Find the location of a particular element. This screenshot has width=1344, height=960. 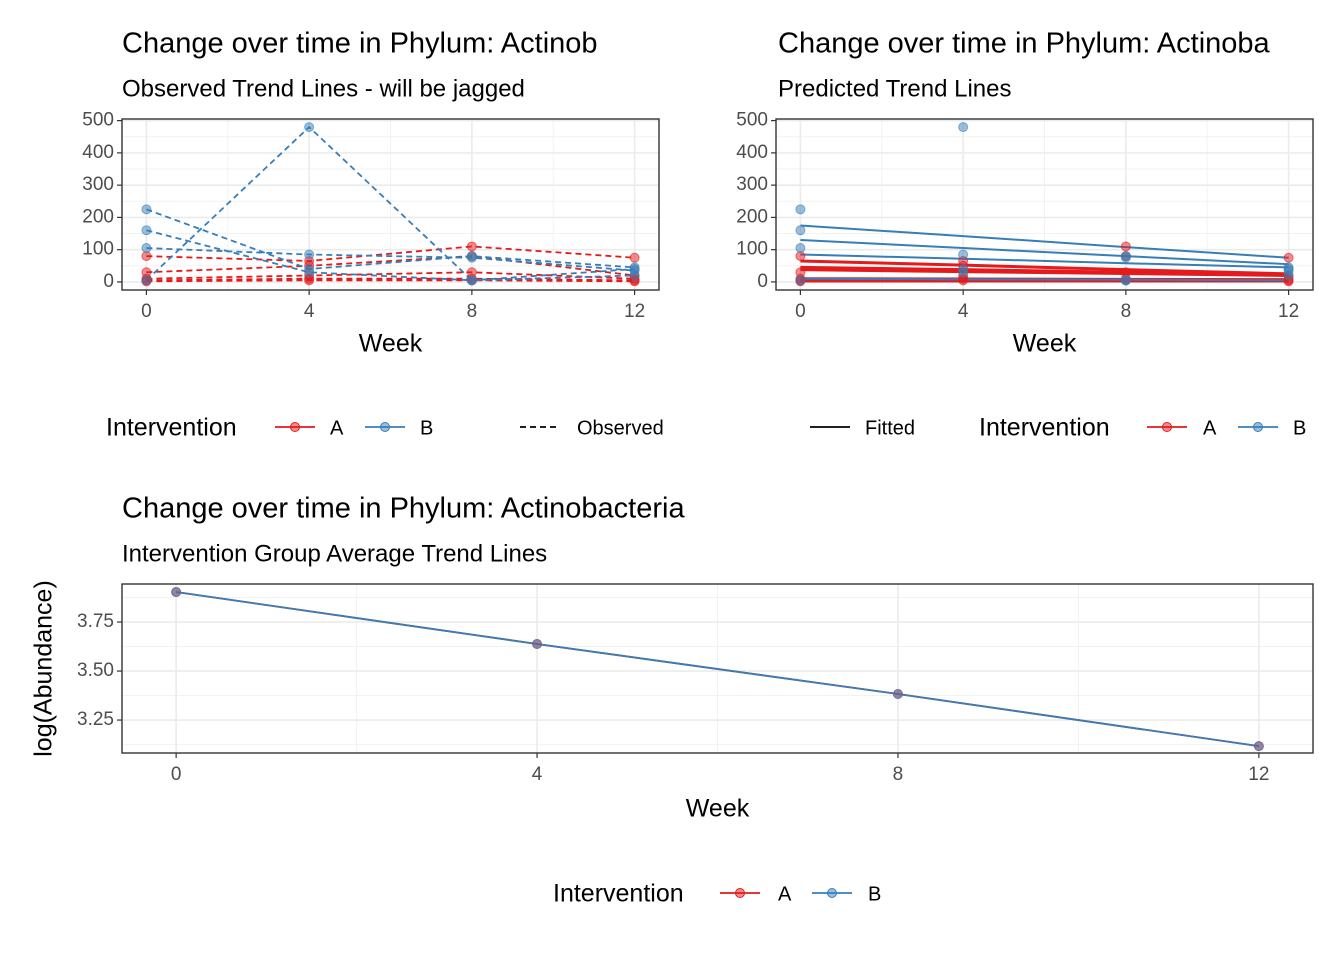

y-tick-label: 3.25 is located at coordinates (95, 719).